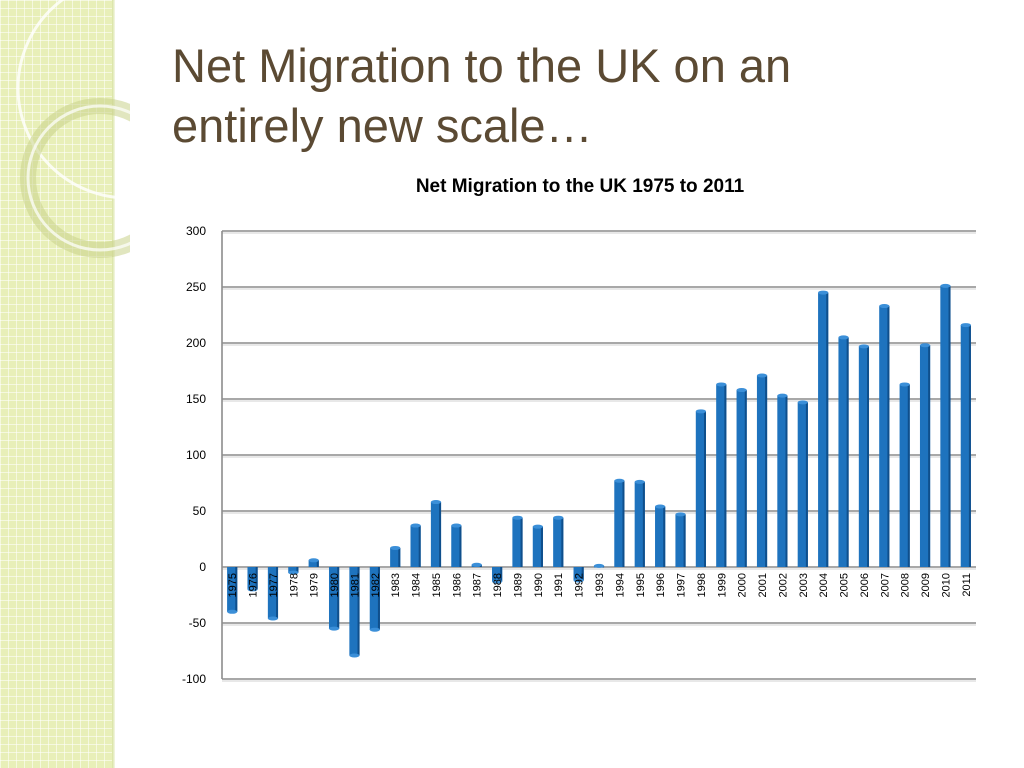 The height and width of the screenshot is (768, 1024). I want to click on x-tick-label: 1984, so click(417, 585).